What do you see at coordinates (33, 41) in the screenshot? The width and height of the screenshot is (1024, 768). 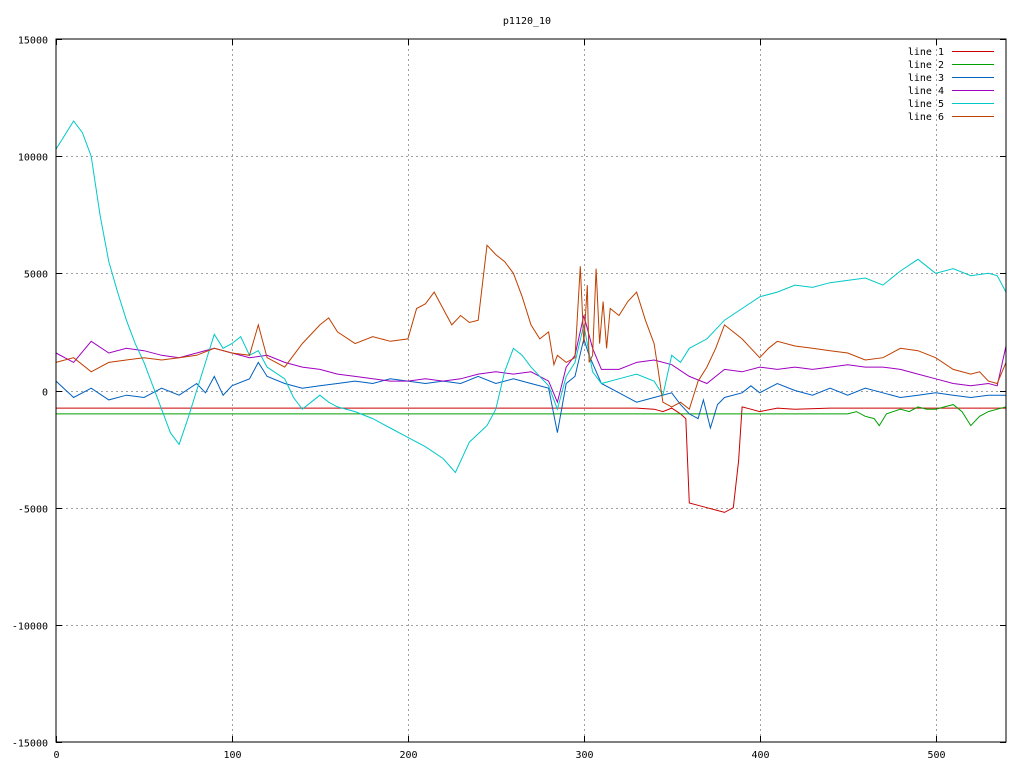 I see `y-tick-label: 15000` at bounding box center [33, 41].